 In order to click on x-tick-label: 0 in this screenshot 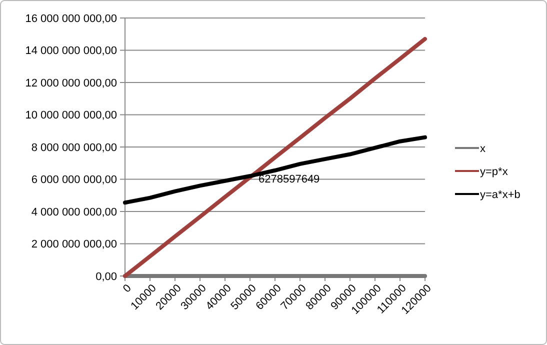, I will do `click(127, 289)`.